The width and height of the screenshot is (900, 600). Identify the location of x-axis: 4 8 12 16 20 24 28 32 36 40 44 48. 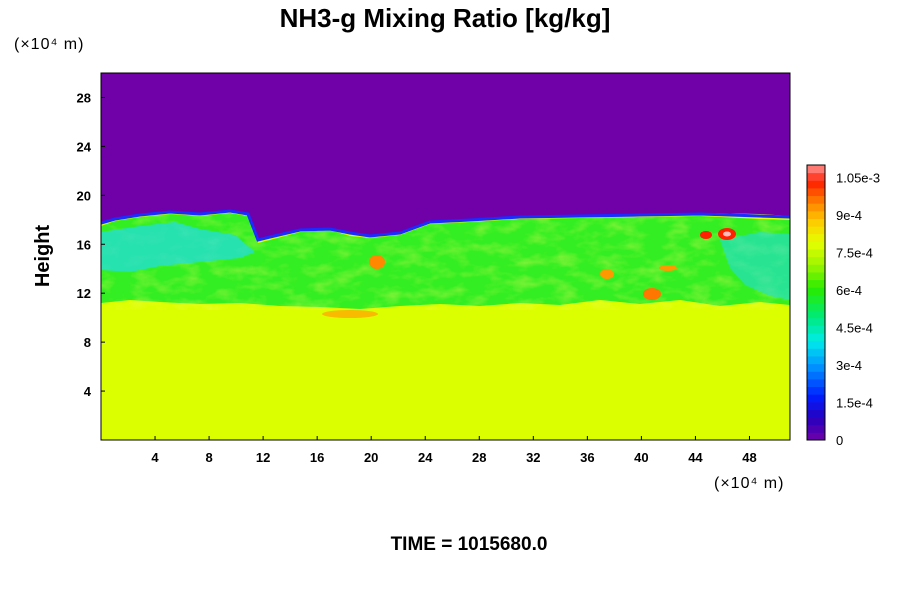
(454, 450).